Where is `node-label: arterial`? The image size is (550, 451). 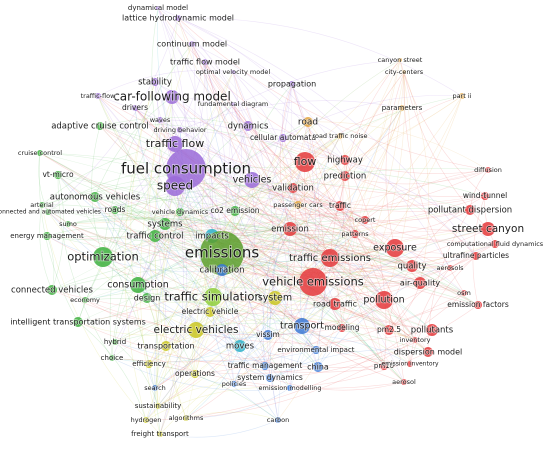
node-label: arterial is located at coordinates (42, 205).